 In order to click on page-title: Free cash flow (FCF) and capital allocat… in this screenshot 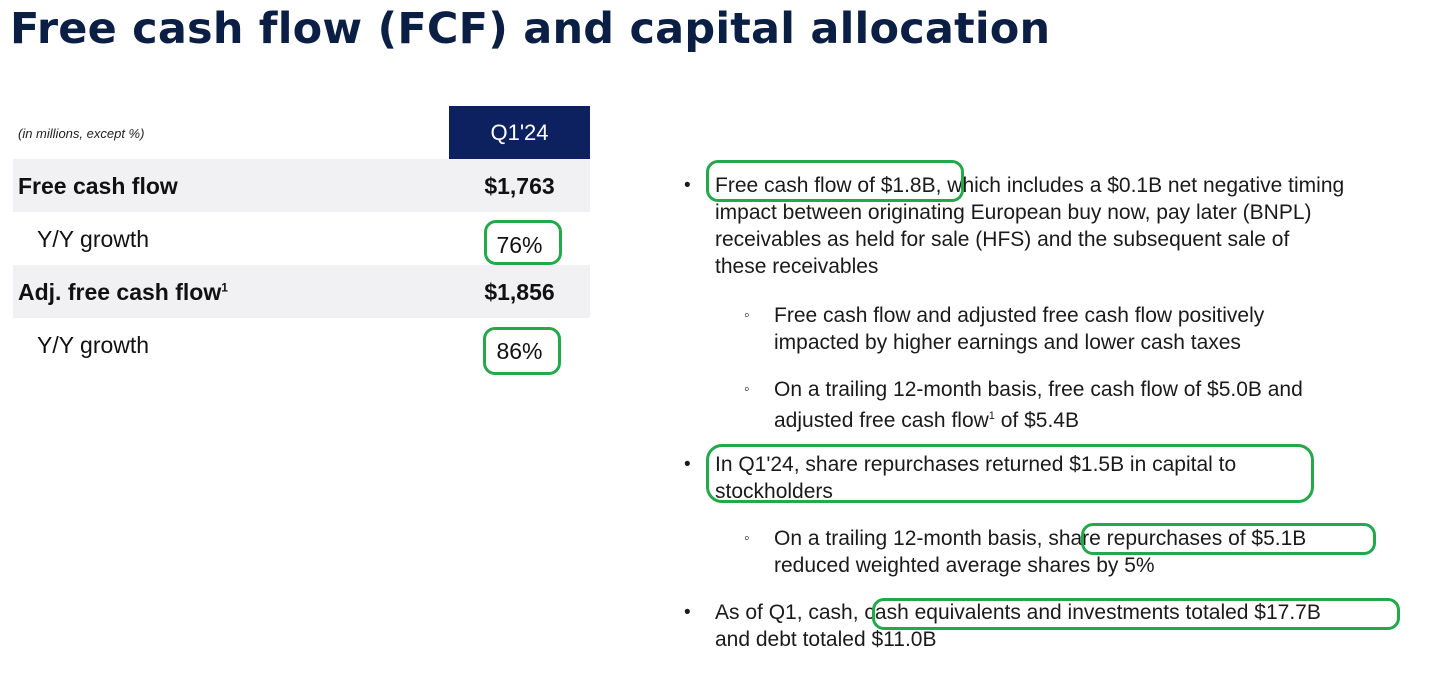, I will do `click(530, 29)`.